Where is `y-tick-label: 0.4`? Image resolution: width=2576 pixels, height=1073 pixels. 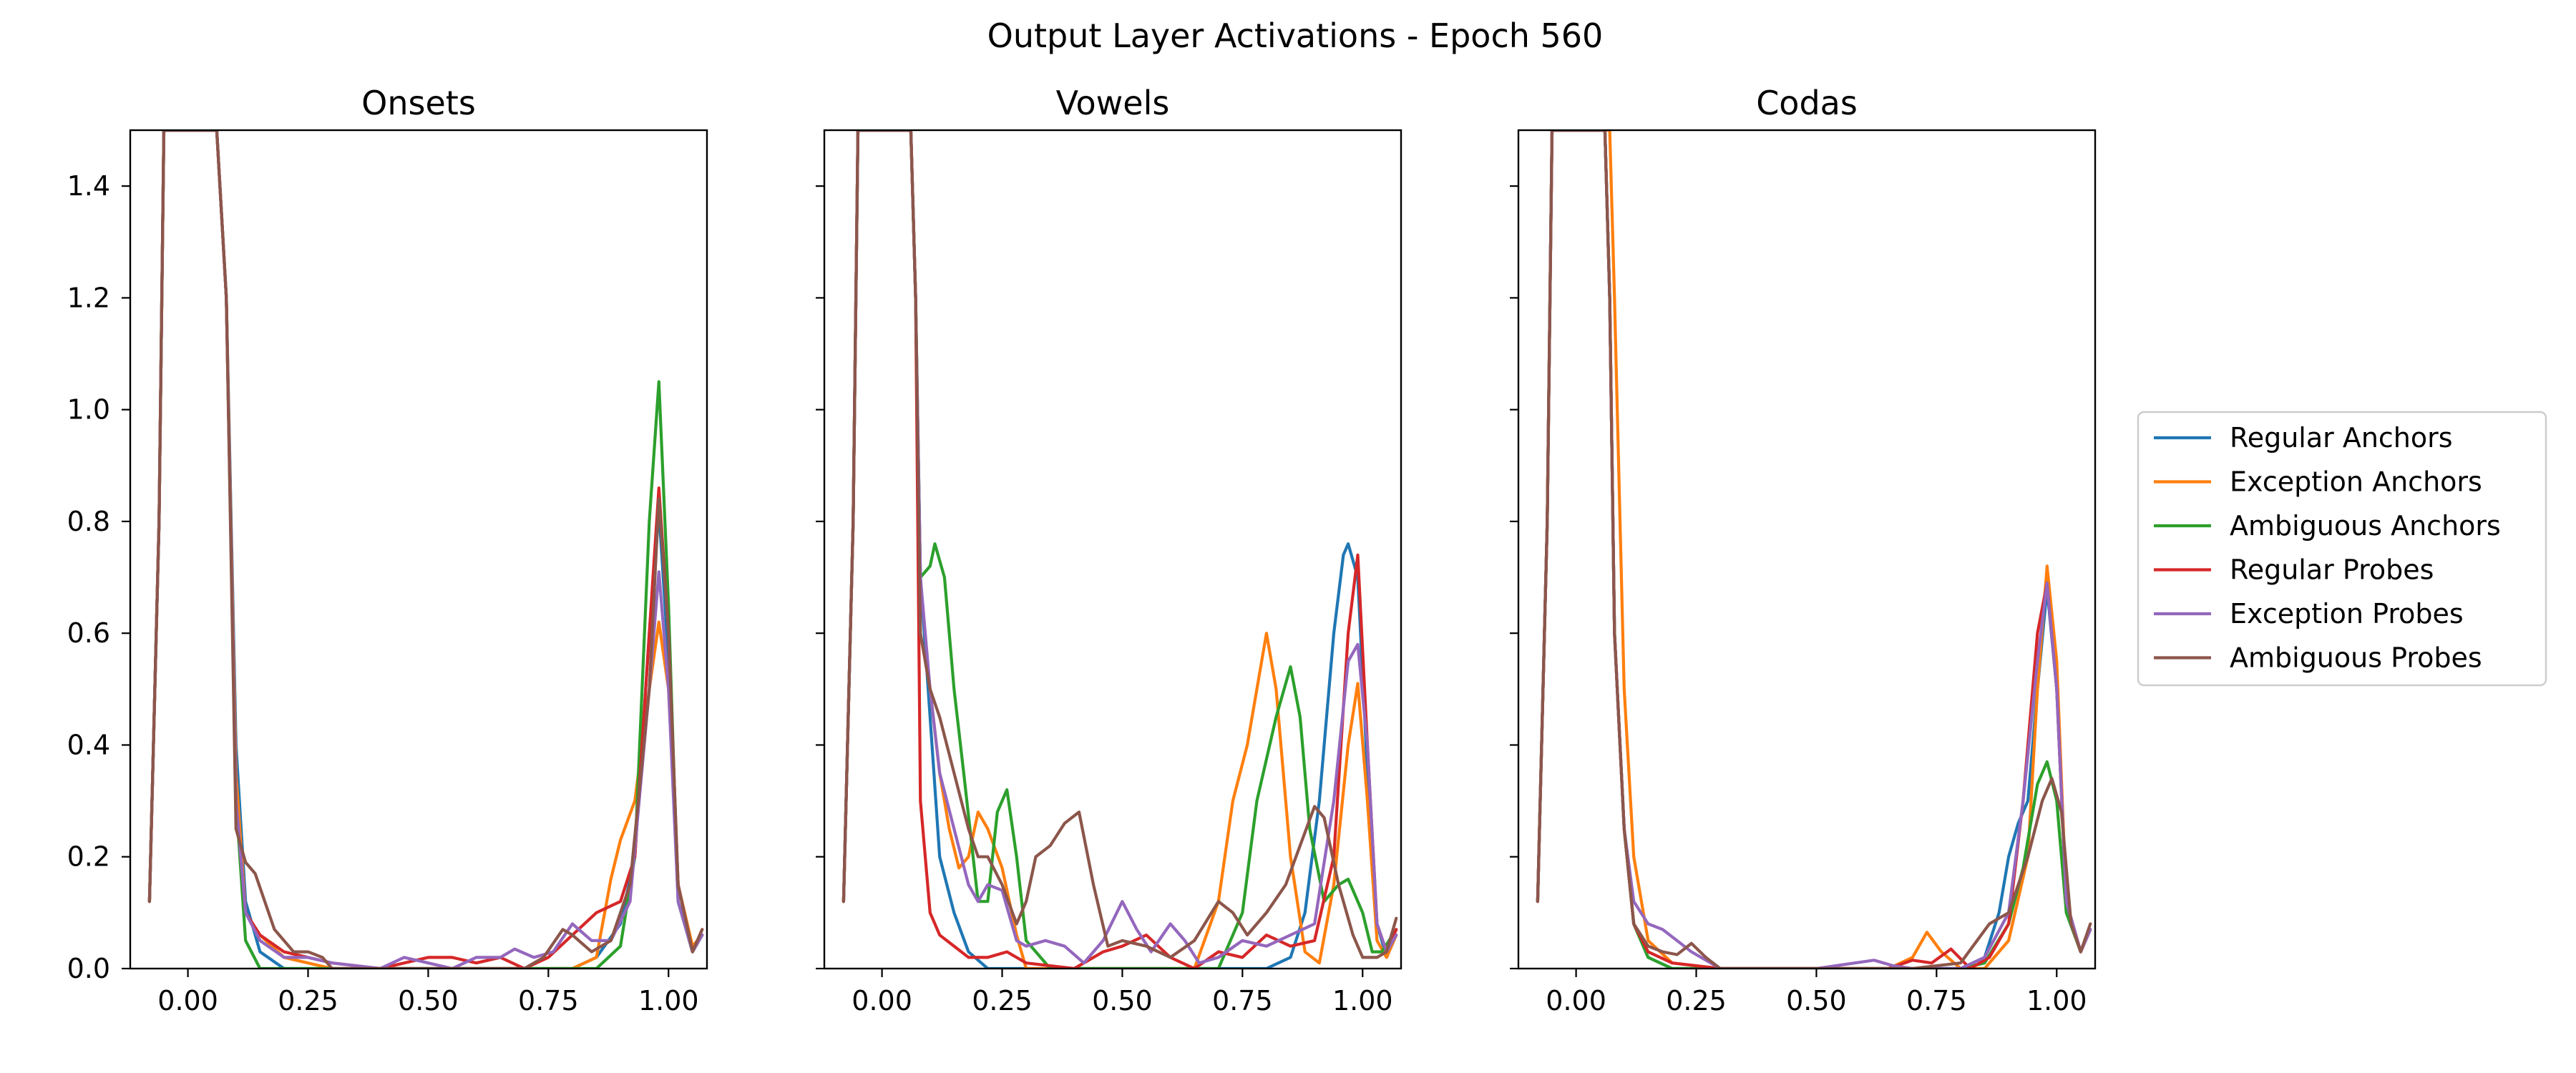
y-tick-label: 0.4 is located at coordinates (88, 745).